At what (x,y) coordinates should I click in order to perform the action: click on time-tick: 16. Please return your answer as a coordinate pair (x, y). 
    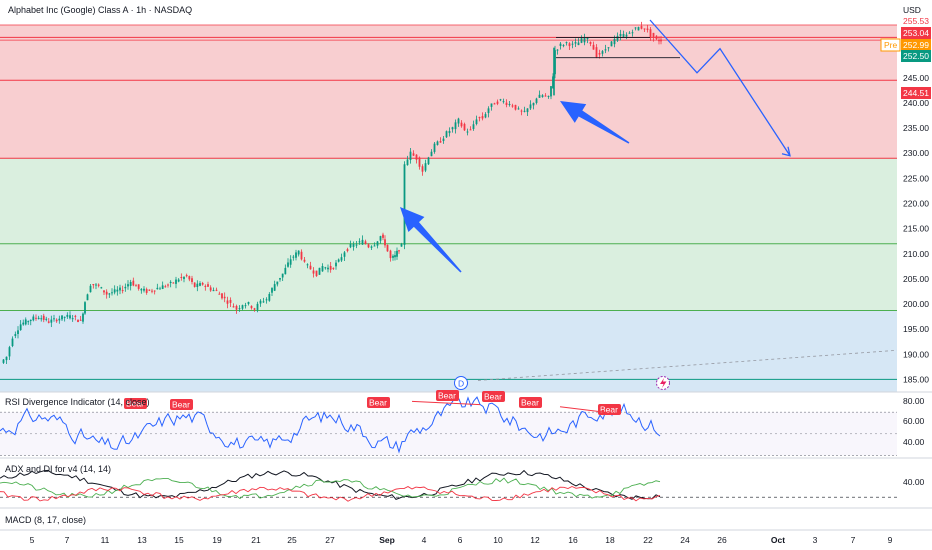
    Looking at the image, I should click on (573, 540).